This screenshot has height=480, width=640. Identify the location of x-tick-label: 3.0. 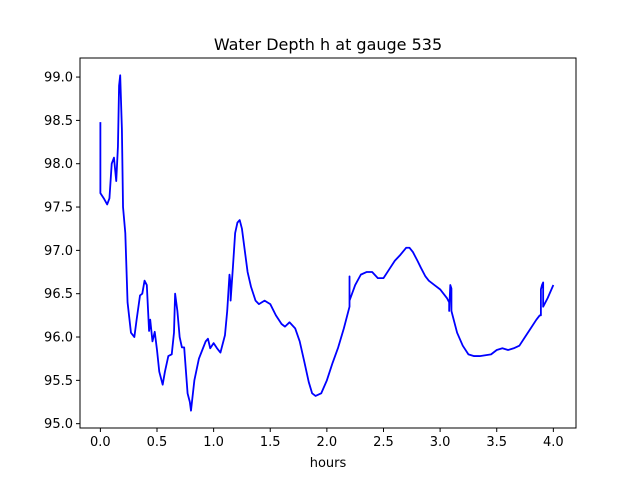
(440, 442).